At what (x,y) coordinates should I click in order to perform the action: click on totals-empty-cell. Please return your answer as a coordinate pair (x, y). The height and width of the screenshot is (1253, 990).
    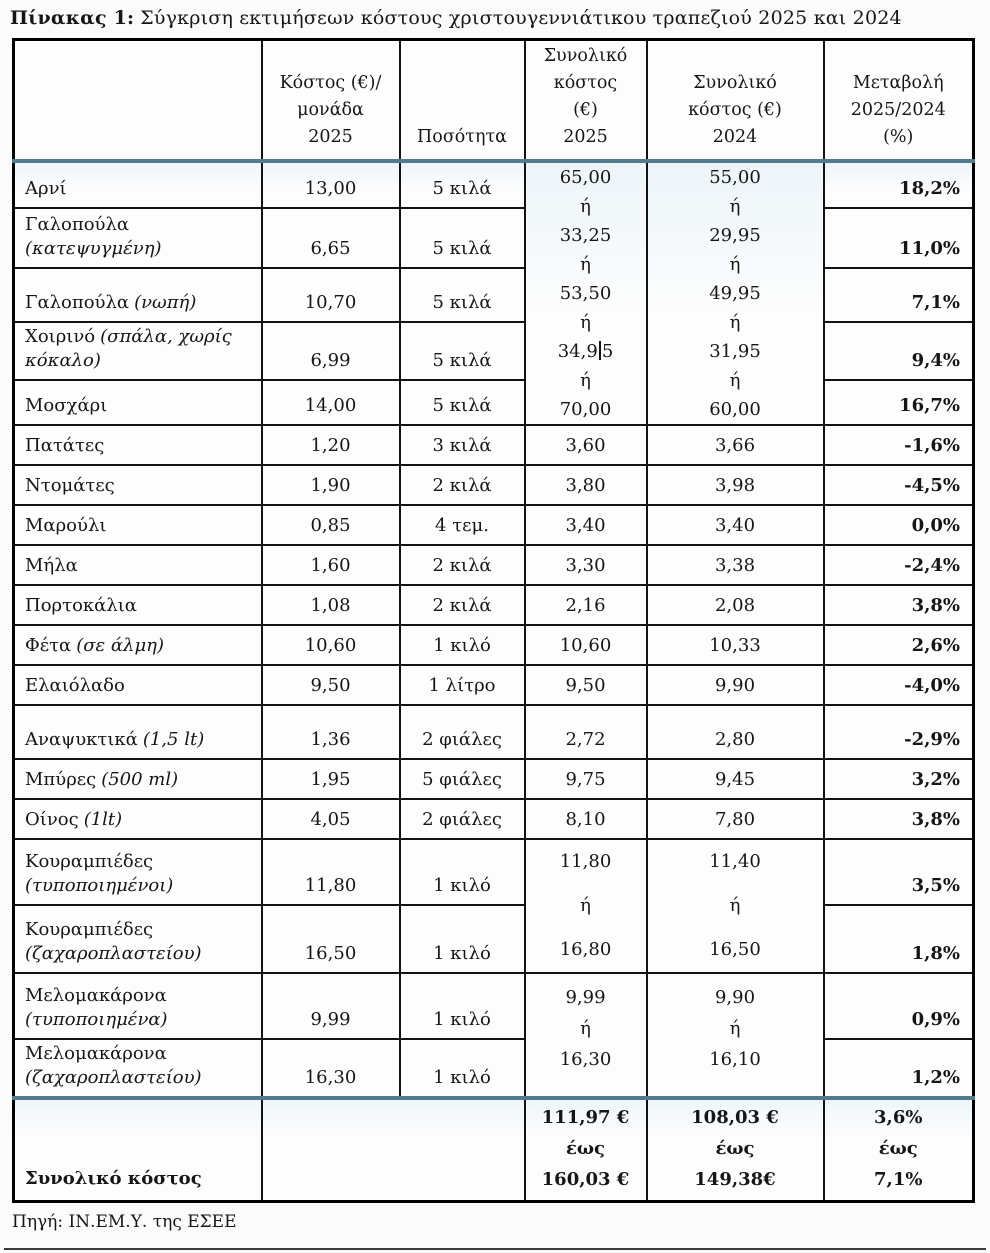
    Looking at the image, I should click on (393, 1149).